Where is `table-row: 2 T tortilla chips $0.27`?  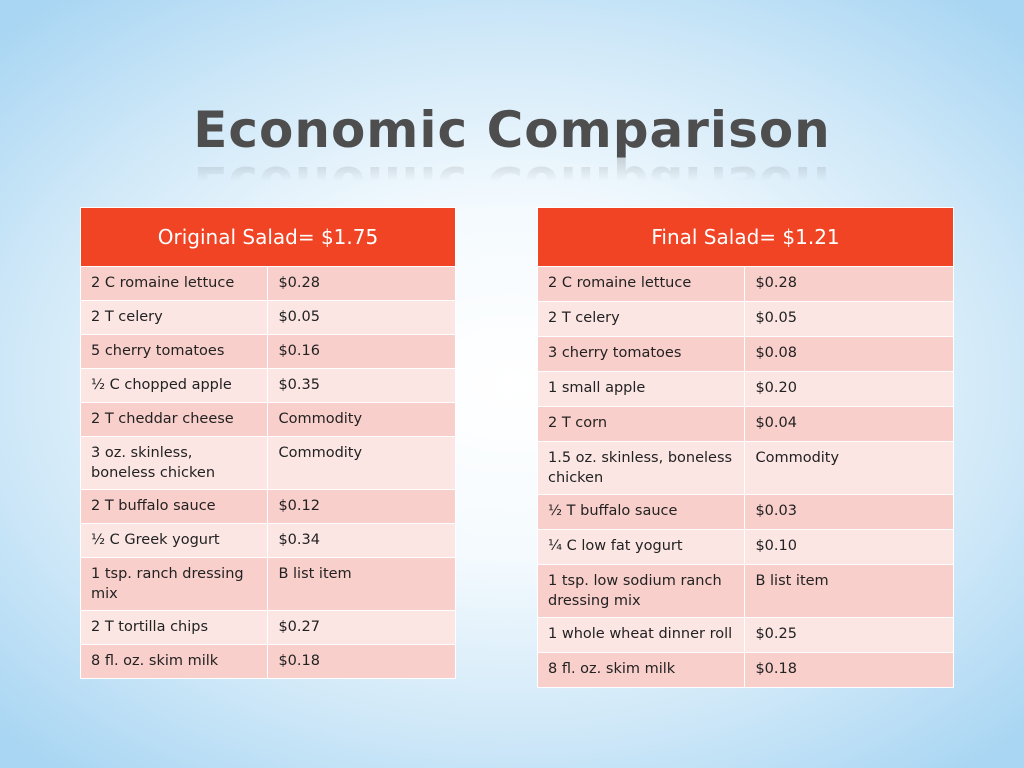 table-row: 2 T tortilla chips $0.27 is located at coordinates (267, 627).